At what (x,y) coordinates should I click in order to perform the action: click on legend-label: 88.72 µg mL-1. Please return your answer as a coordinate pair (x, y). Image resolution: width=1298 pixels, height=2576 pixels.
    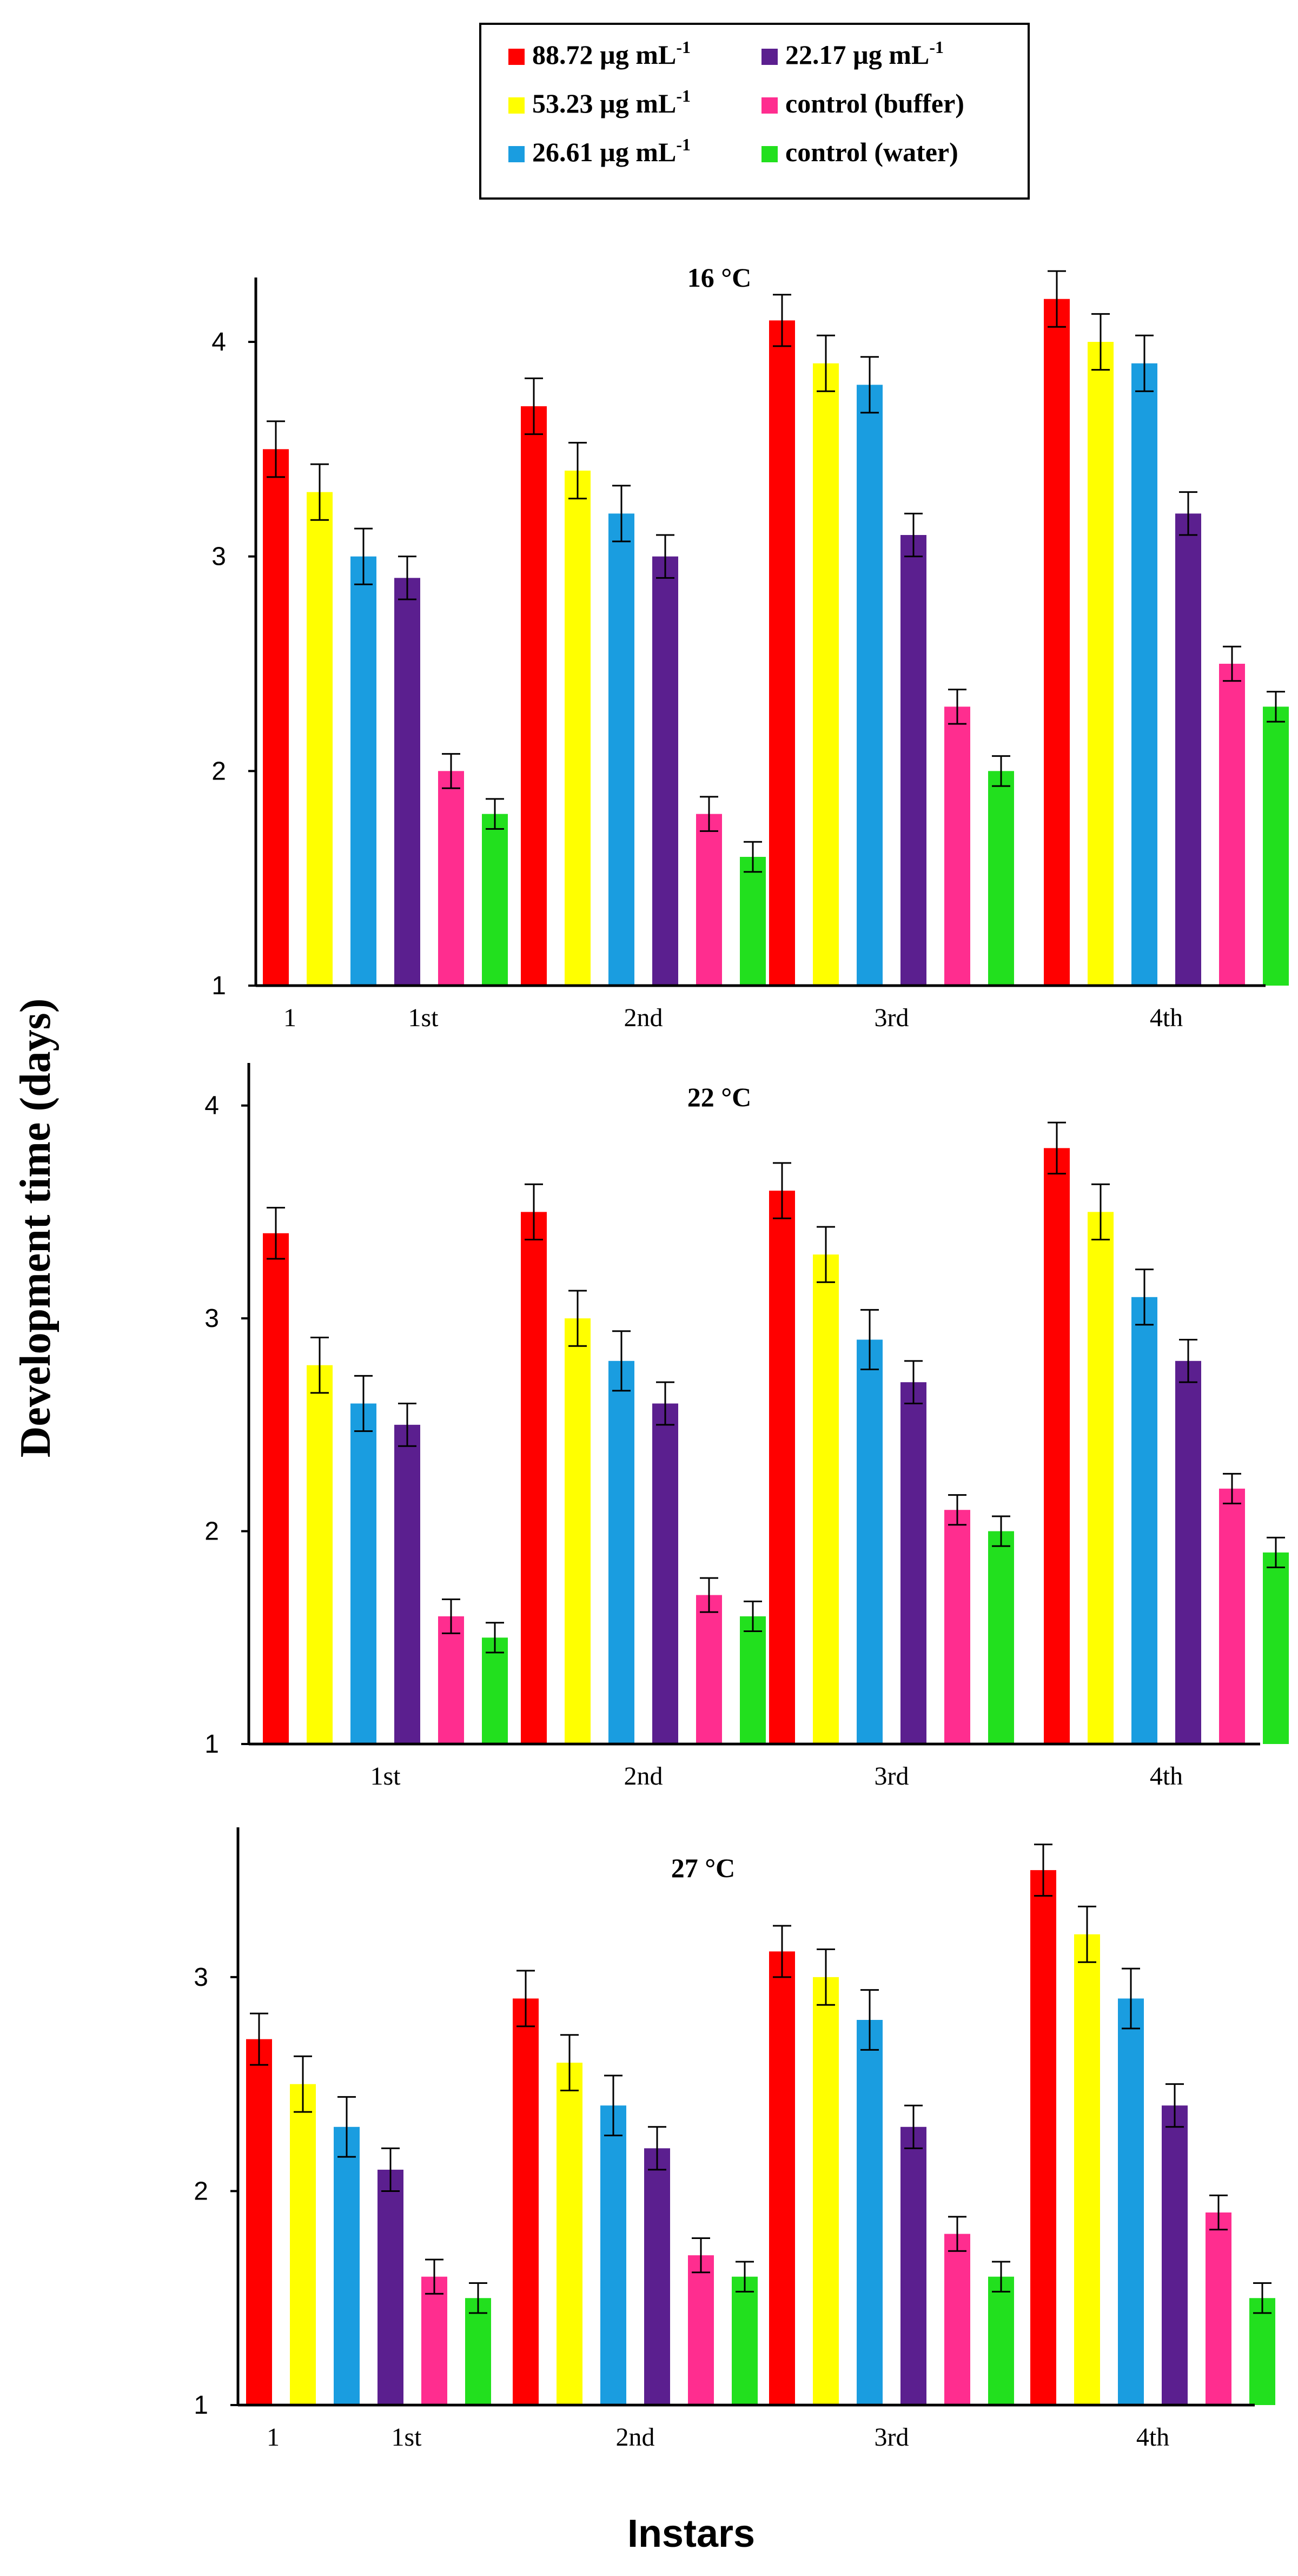
    Looking at the image, I should click on (612, 53).